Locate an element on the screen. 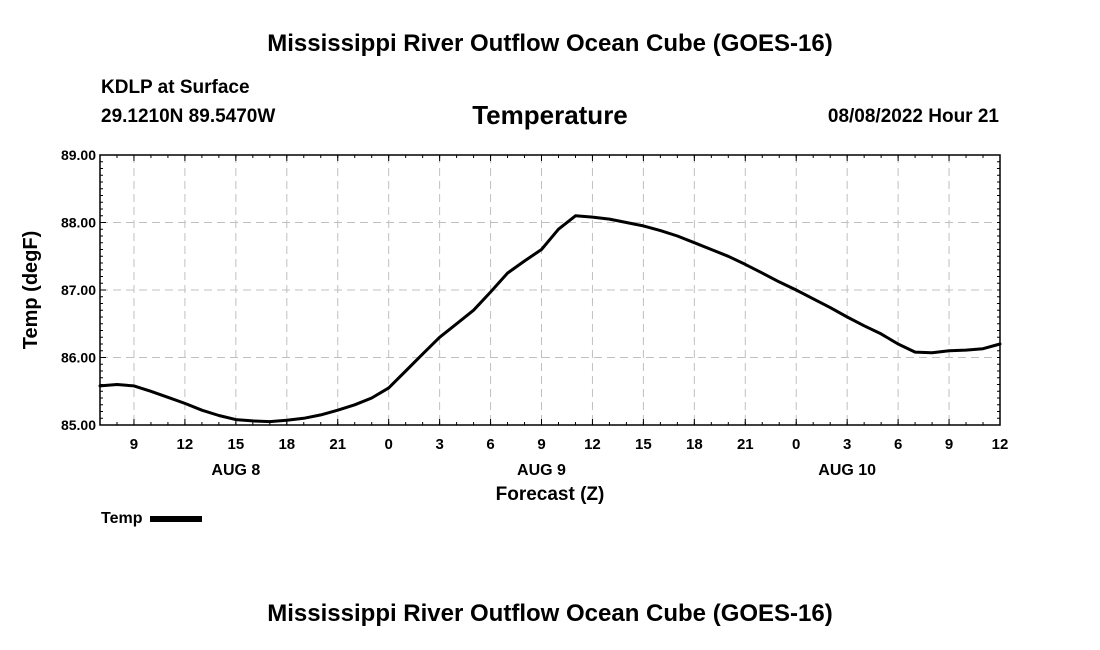  y-tick-label: 87.00 is located at coordinates (78, 290).